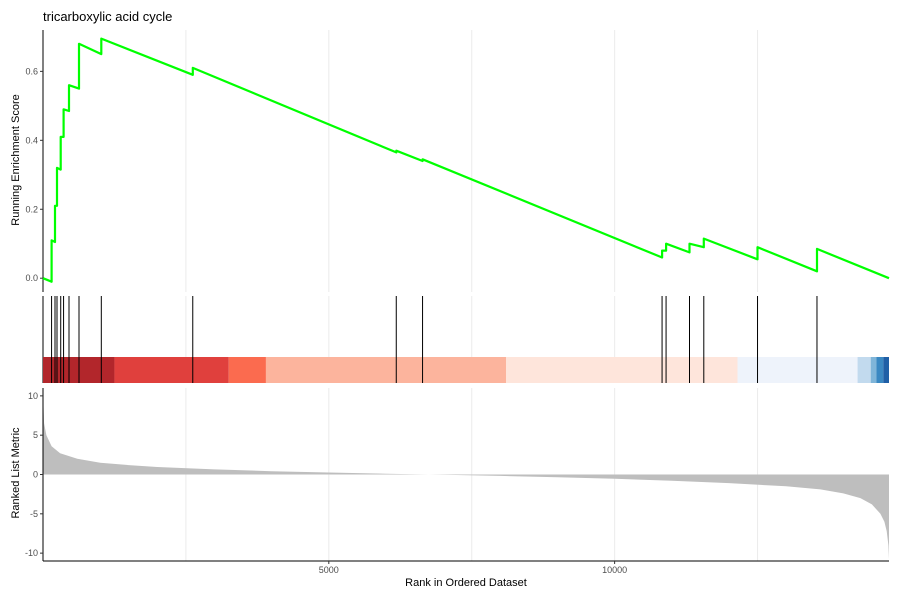 Image resolution: width=900 pixels, height=600 pixels. What do you see at coordinates (614, 570) in the screenshot?
I see `x-tick-label: 10000` at bounding box center [614, 570].